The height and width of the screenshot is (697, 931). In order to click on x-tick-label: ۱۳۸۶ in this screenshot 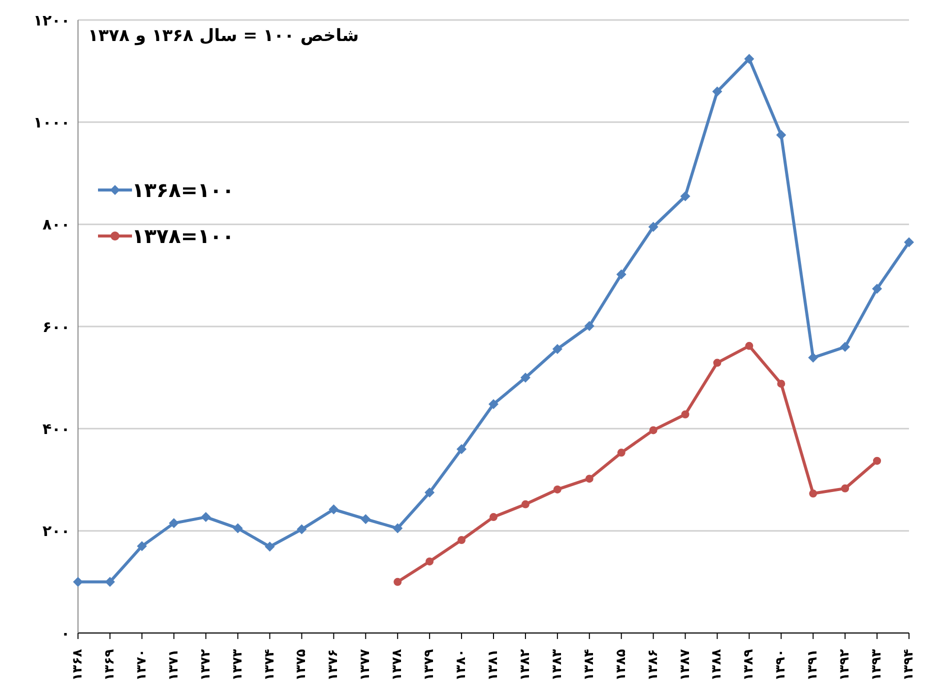, I will do `click(653, 665)`.